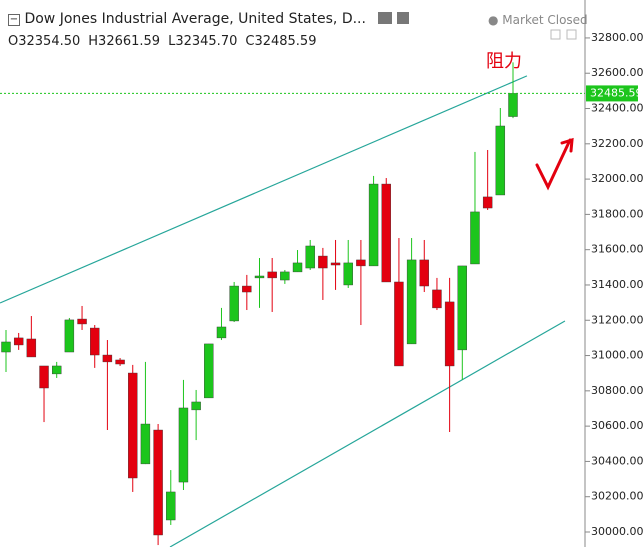  I want to click on y-tick-label: 31800.00, so click(617, 213).